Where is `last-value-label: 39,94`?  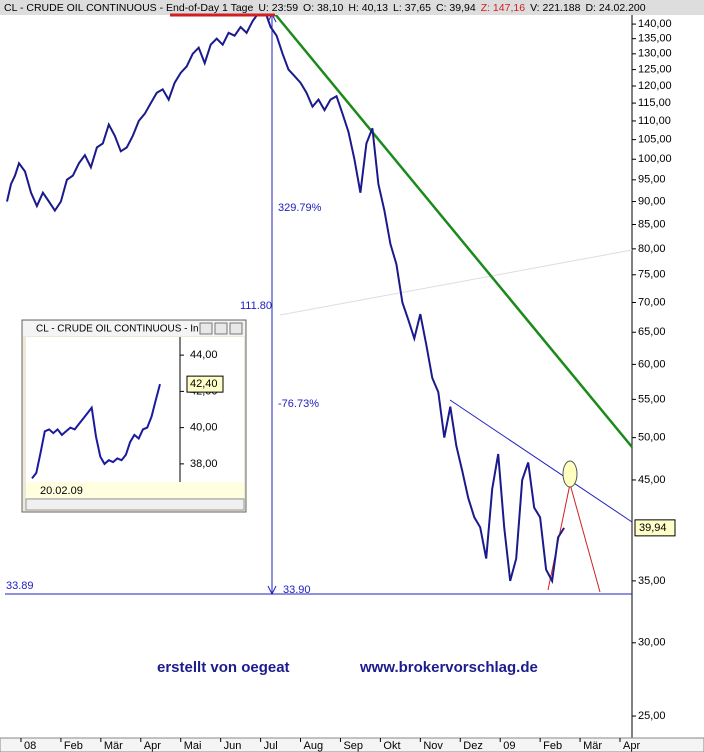
last-value-label: 39,94 is located at coordinates (653, 528).